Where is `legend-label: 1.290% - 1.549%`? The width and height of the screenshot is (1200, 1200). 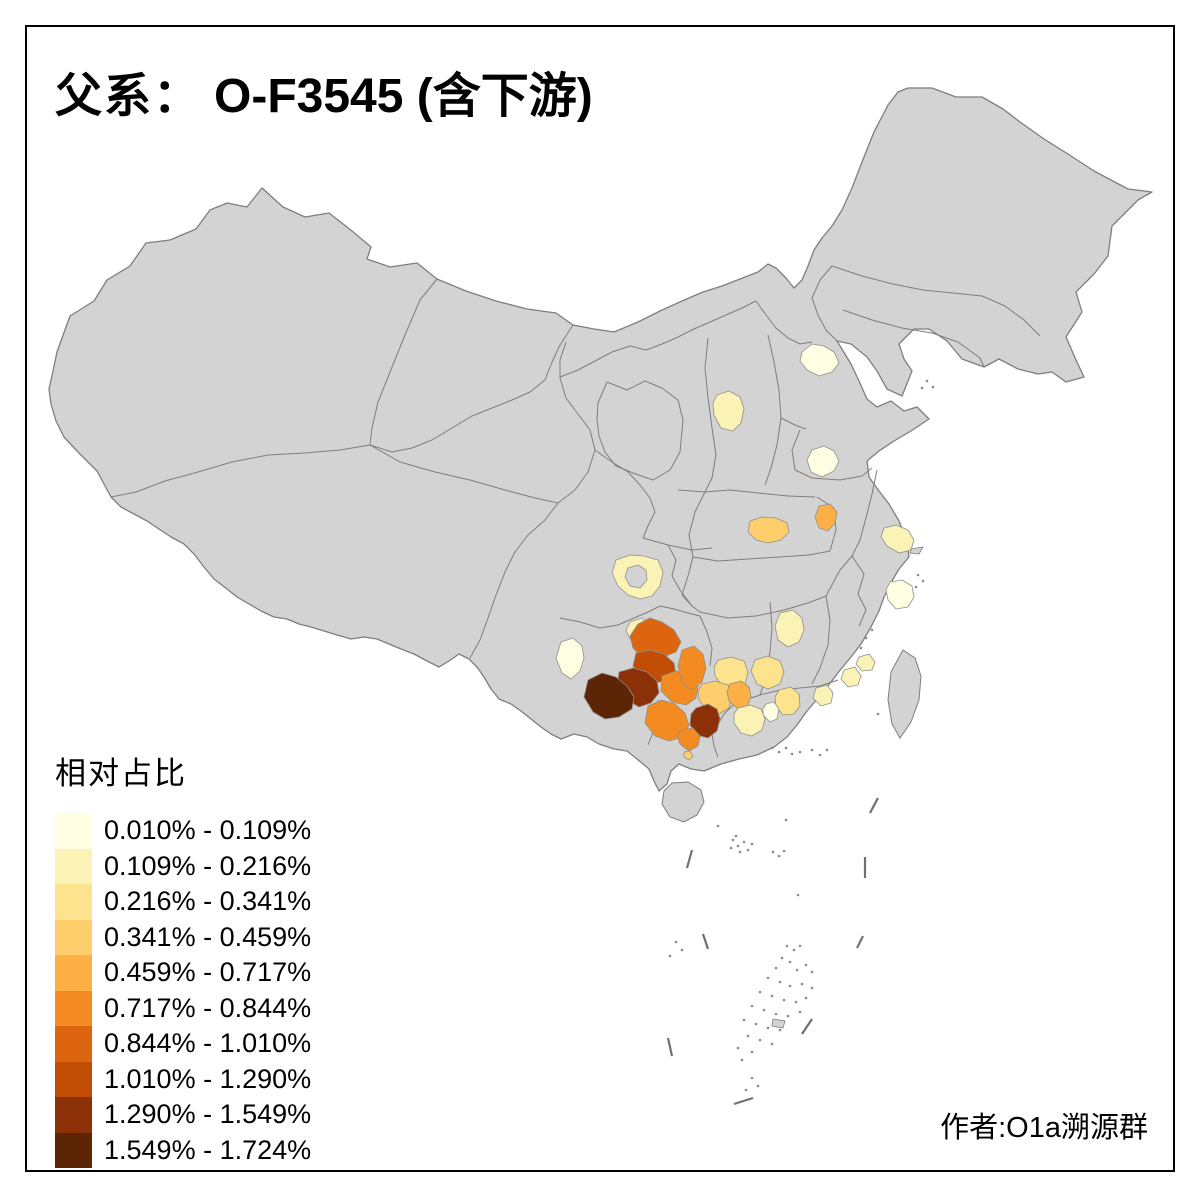 legend-label: 1.290% - 1.549% is located at coordinates (208, 1114).